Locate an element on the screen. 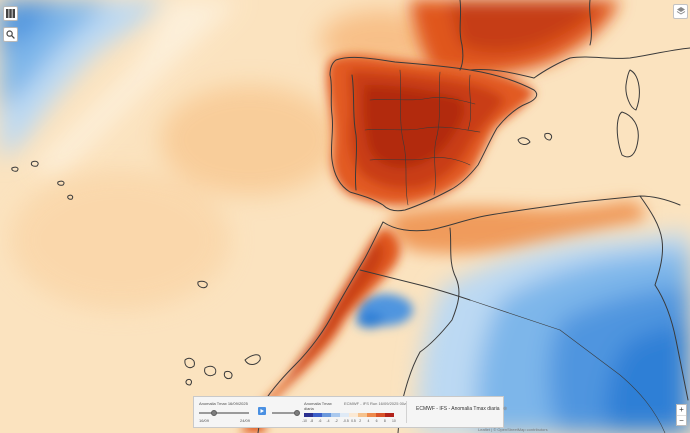 The width and height of the screenshot is (690, 433). opacity-slider-handle is located at coordinates (296, 413).